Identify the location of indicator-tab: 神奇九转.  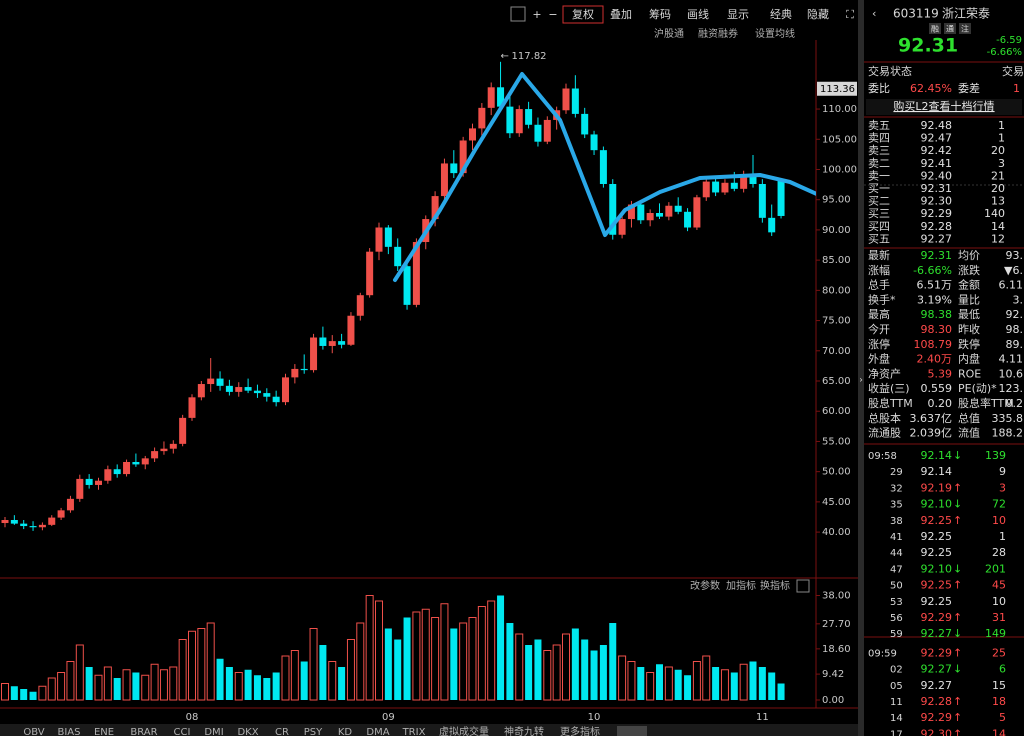
(524, 730).